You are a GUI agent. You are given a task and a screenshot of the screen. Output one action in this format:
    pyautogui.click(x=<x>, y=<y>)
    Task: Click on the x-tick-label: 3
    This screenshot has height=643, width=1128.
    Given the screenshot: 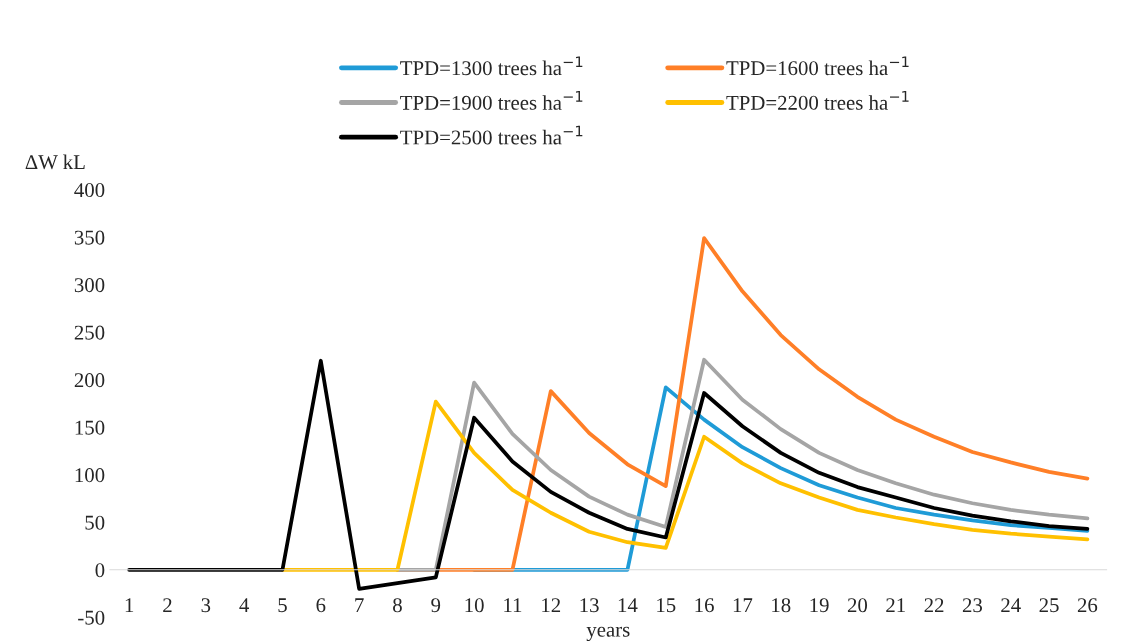 What is the action you would take?
    pyautogui.click(x=206, y=605)
    